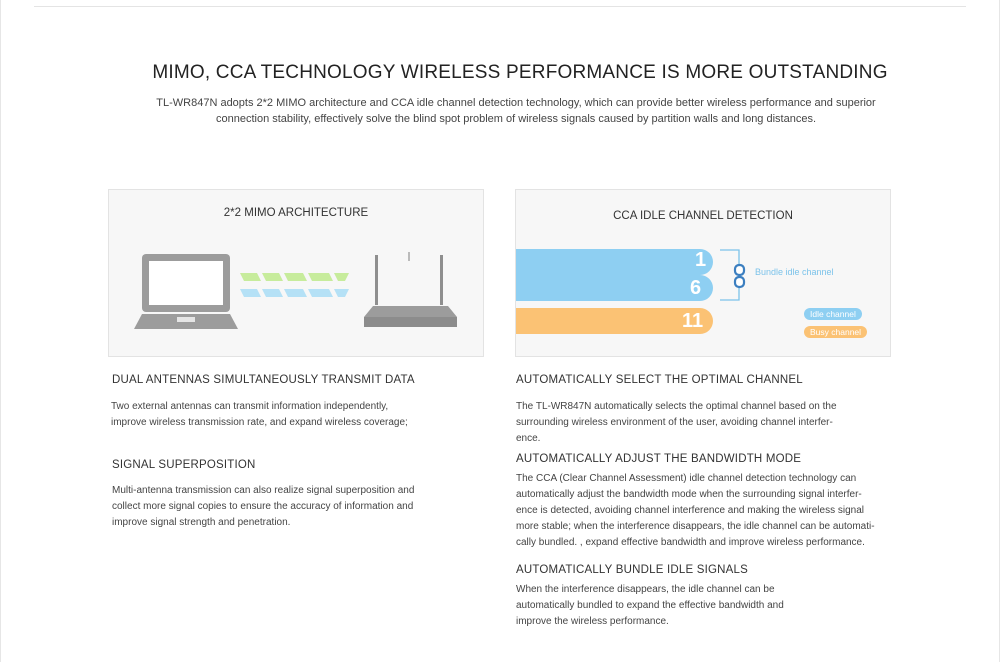 The height and width of the screenshot is (663, 1000). Describe the element at coordinates (528, 438) in the screenshot. I see `section-line: ence.` at that location.